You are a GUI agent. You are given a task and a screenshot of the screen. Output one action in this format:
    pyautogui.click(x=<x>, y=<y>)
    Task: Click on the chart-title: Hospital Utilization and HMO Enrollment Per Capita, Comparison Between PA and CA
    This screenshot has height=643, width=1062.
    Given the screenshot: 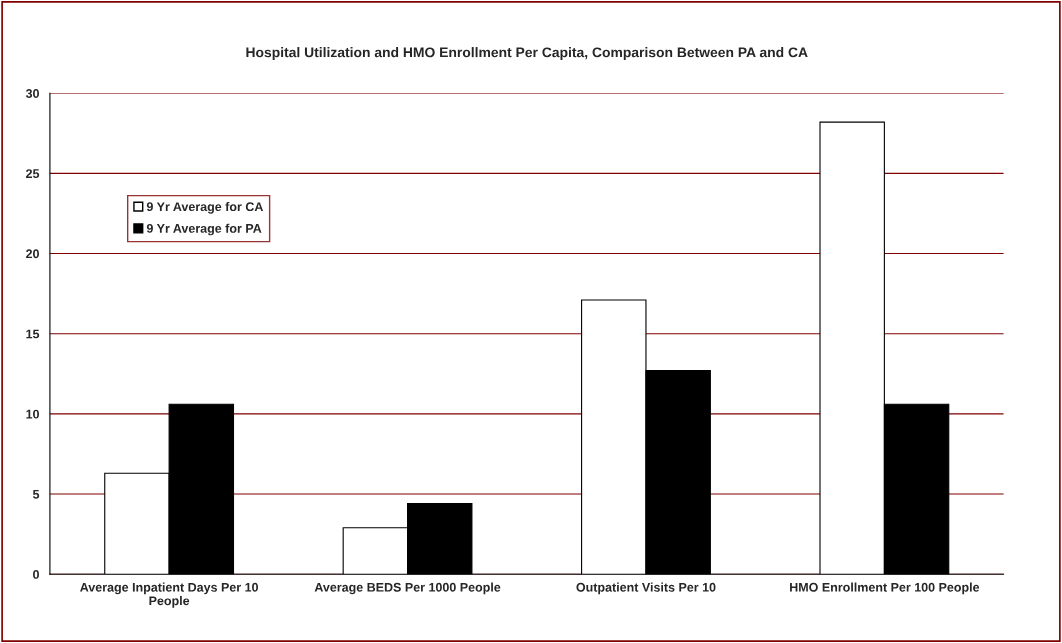 What is the action you would take?
    pyautogui.click(x=527, y=54)
    